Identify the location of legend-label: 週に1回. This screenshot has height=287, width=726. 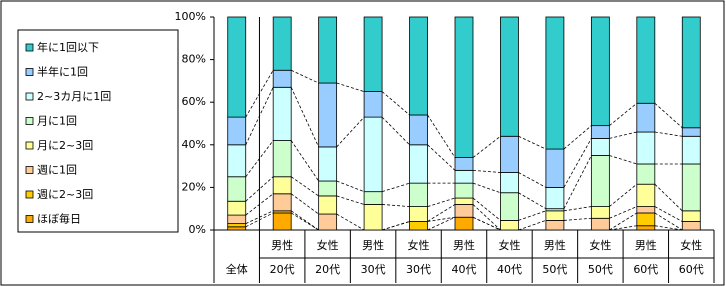
(57, 170).